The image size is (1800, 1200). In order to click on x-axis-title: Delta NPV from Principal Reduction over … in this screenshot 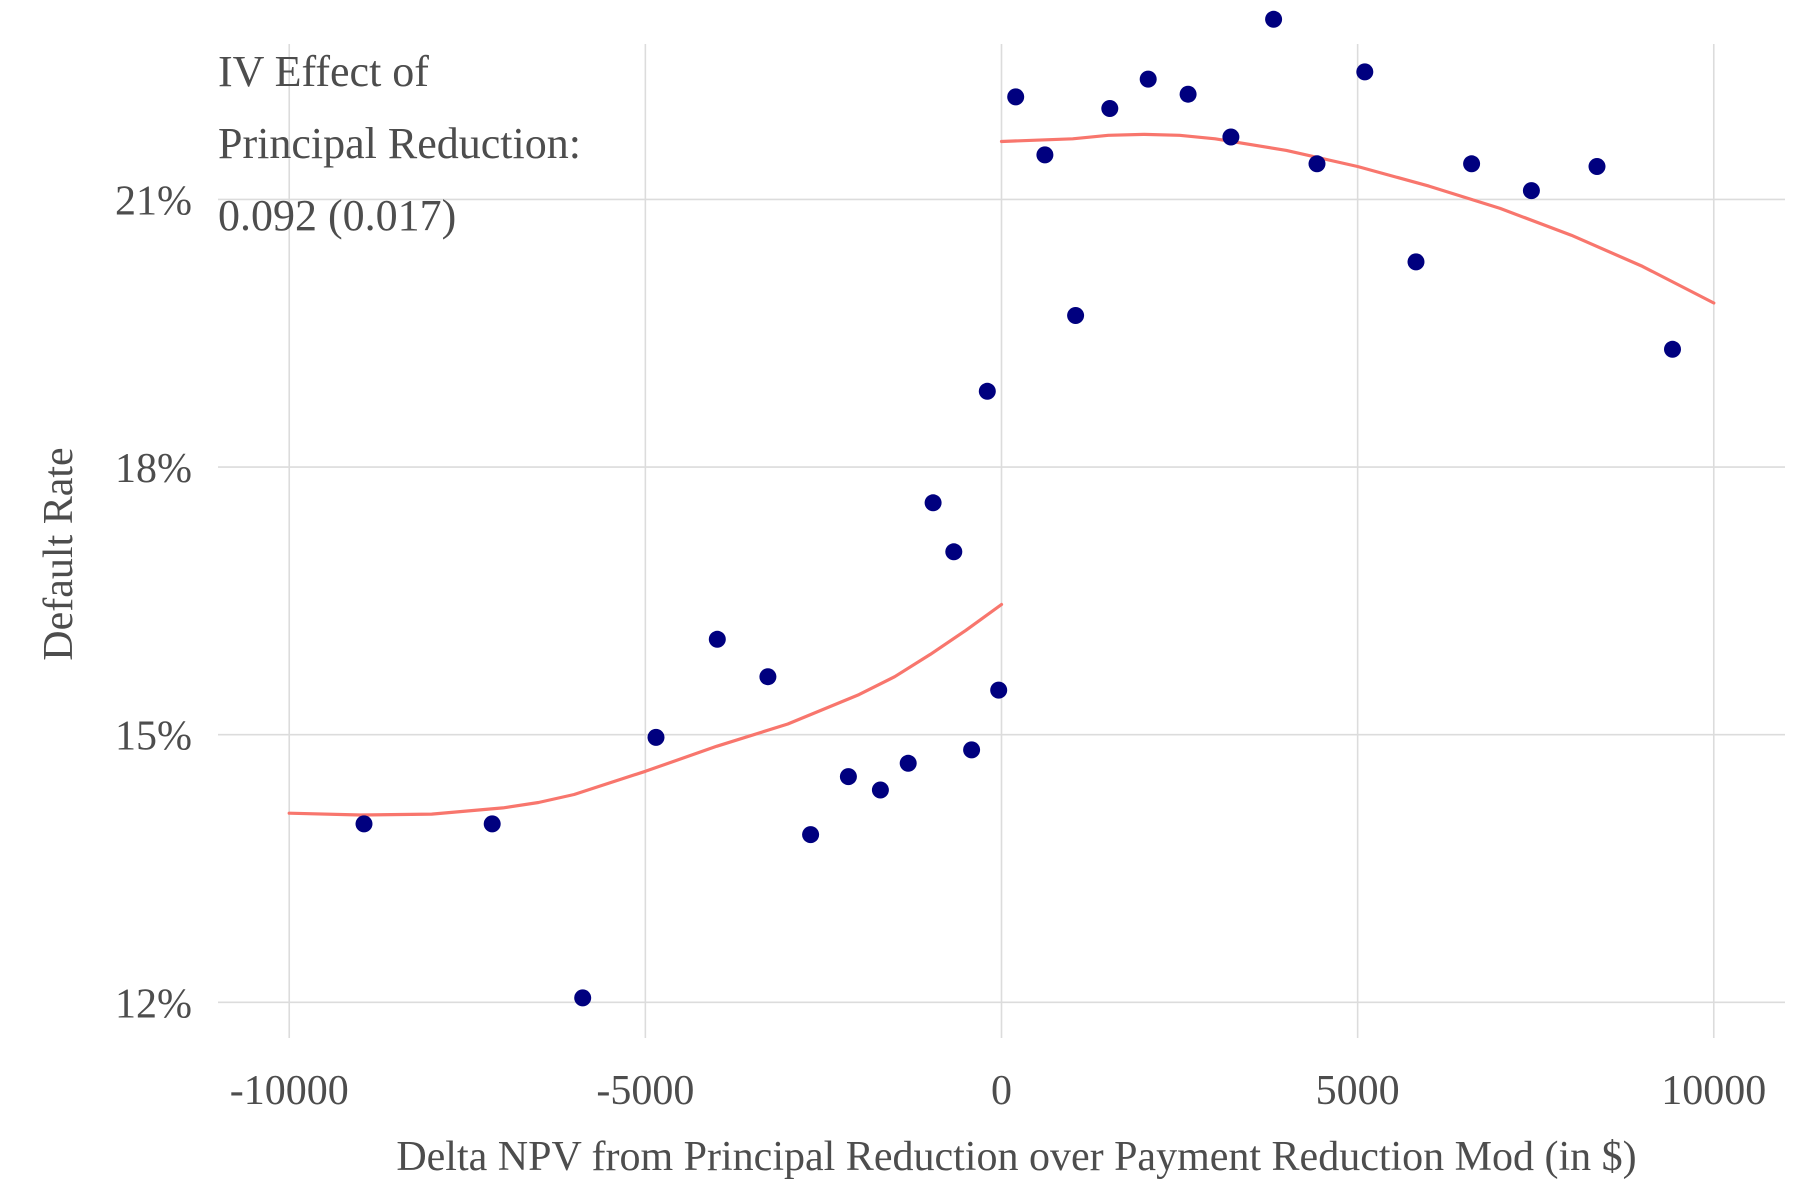, I will do `click(1016, 1157)`.